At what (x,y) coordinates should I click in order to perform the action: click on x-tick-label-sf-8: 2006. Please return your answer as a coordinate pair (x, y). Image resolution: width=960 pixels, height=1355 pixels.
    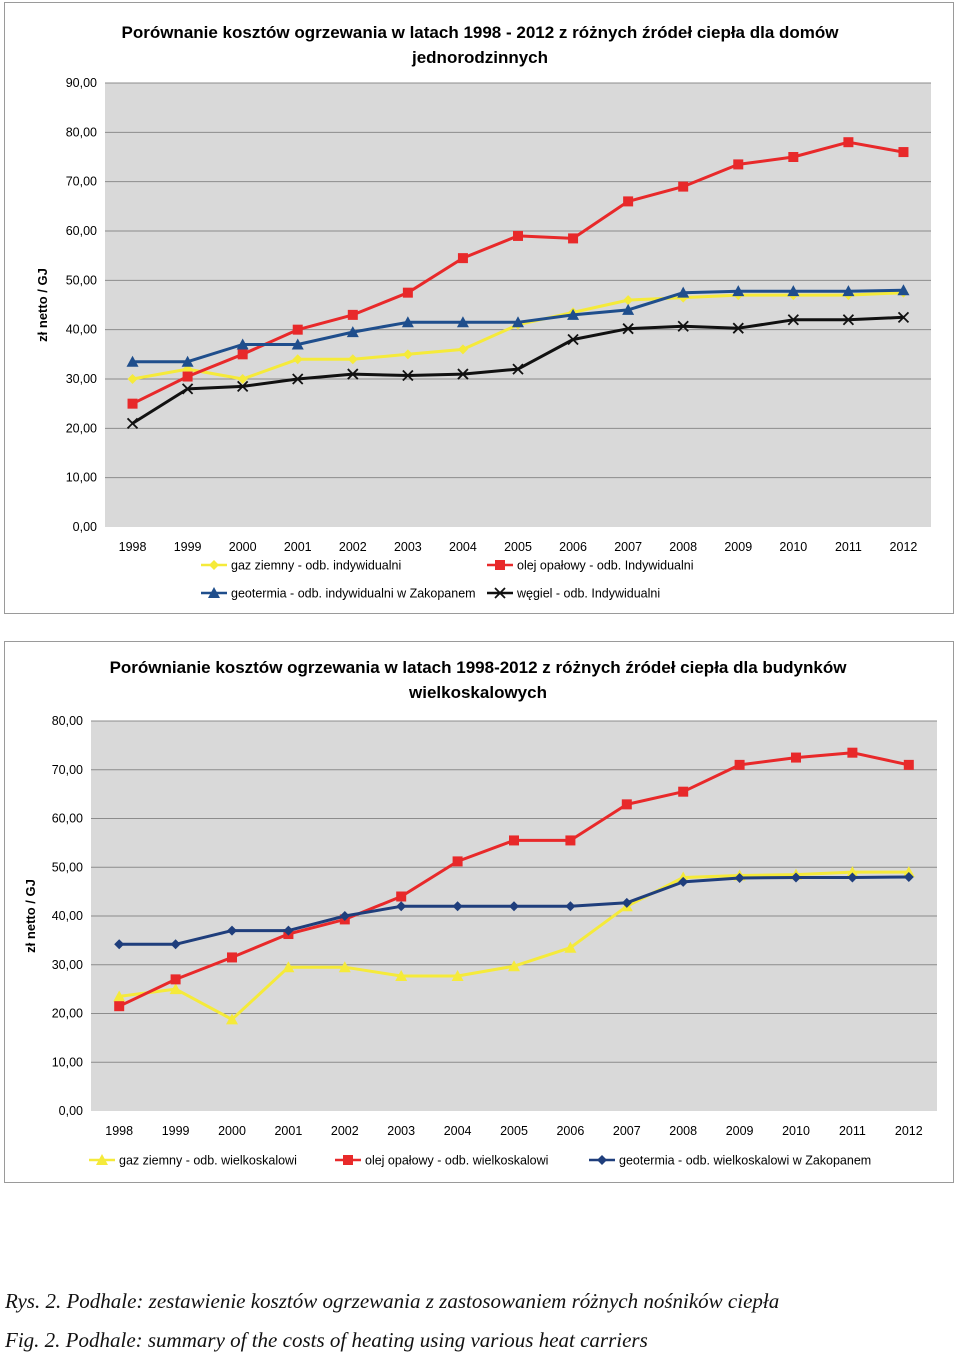
    Looking at the image, I should click on (573, 547).